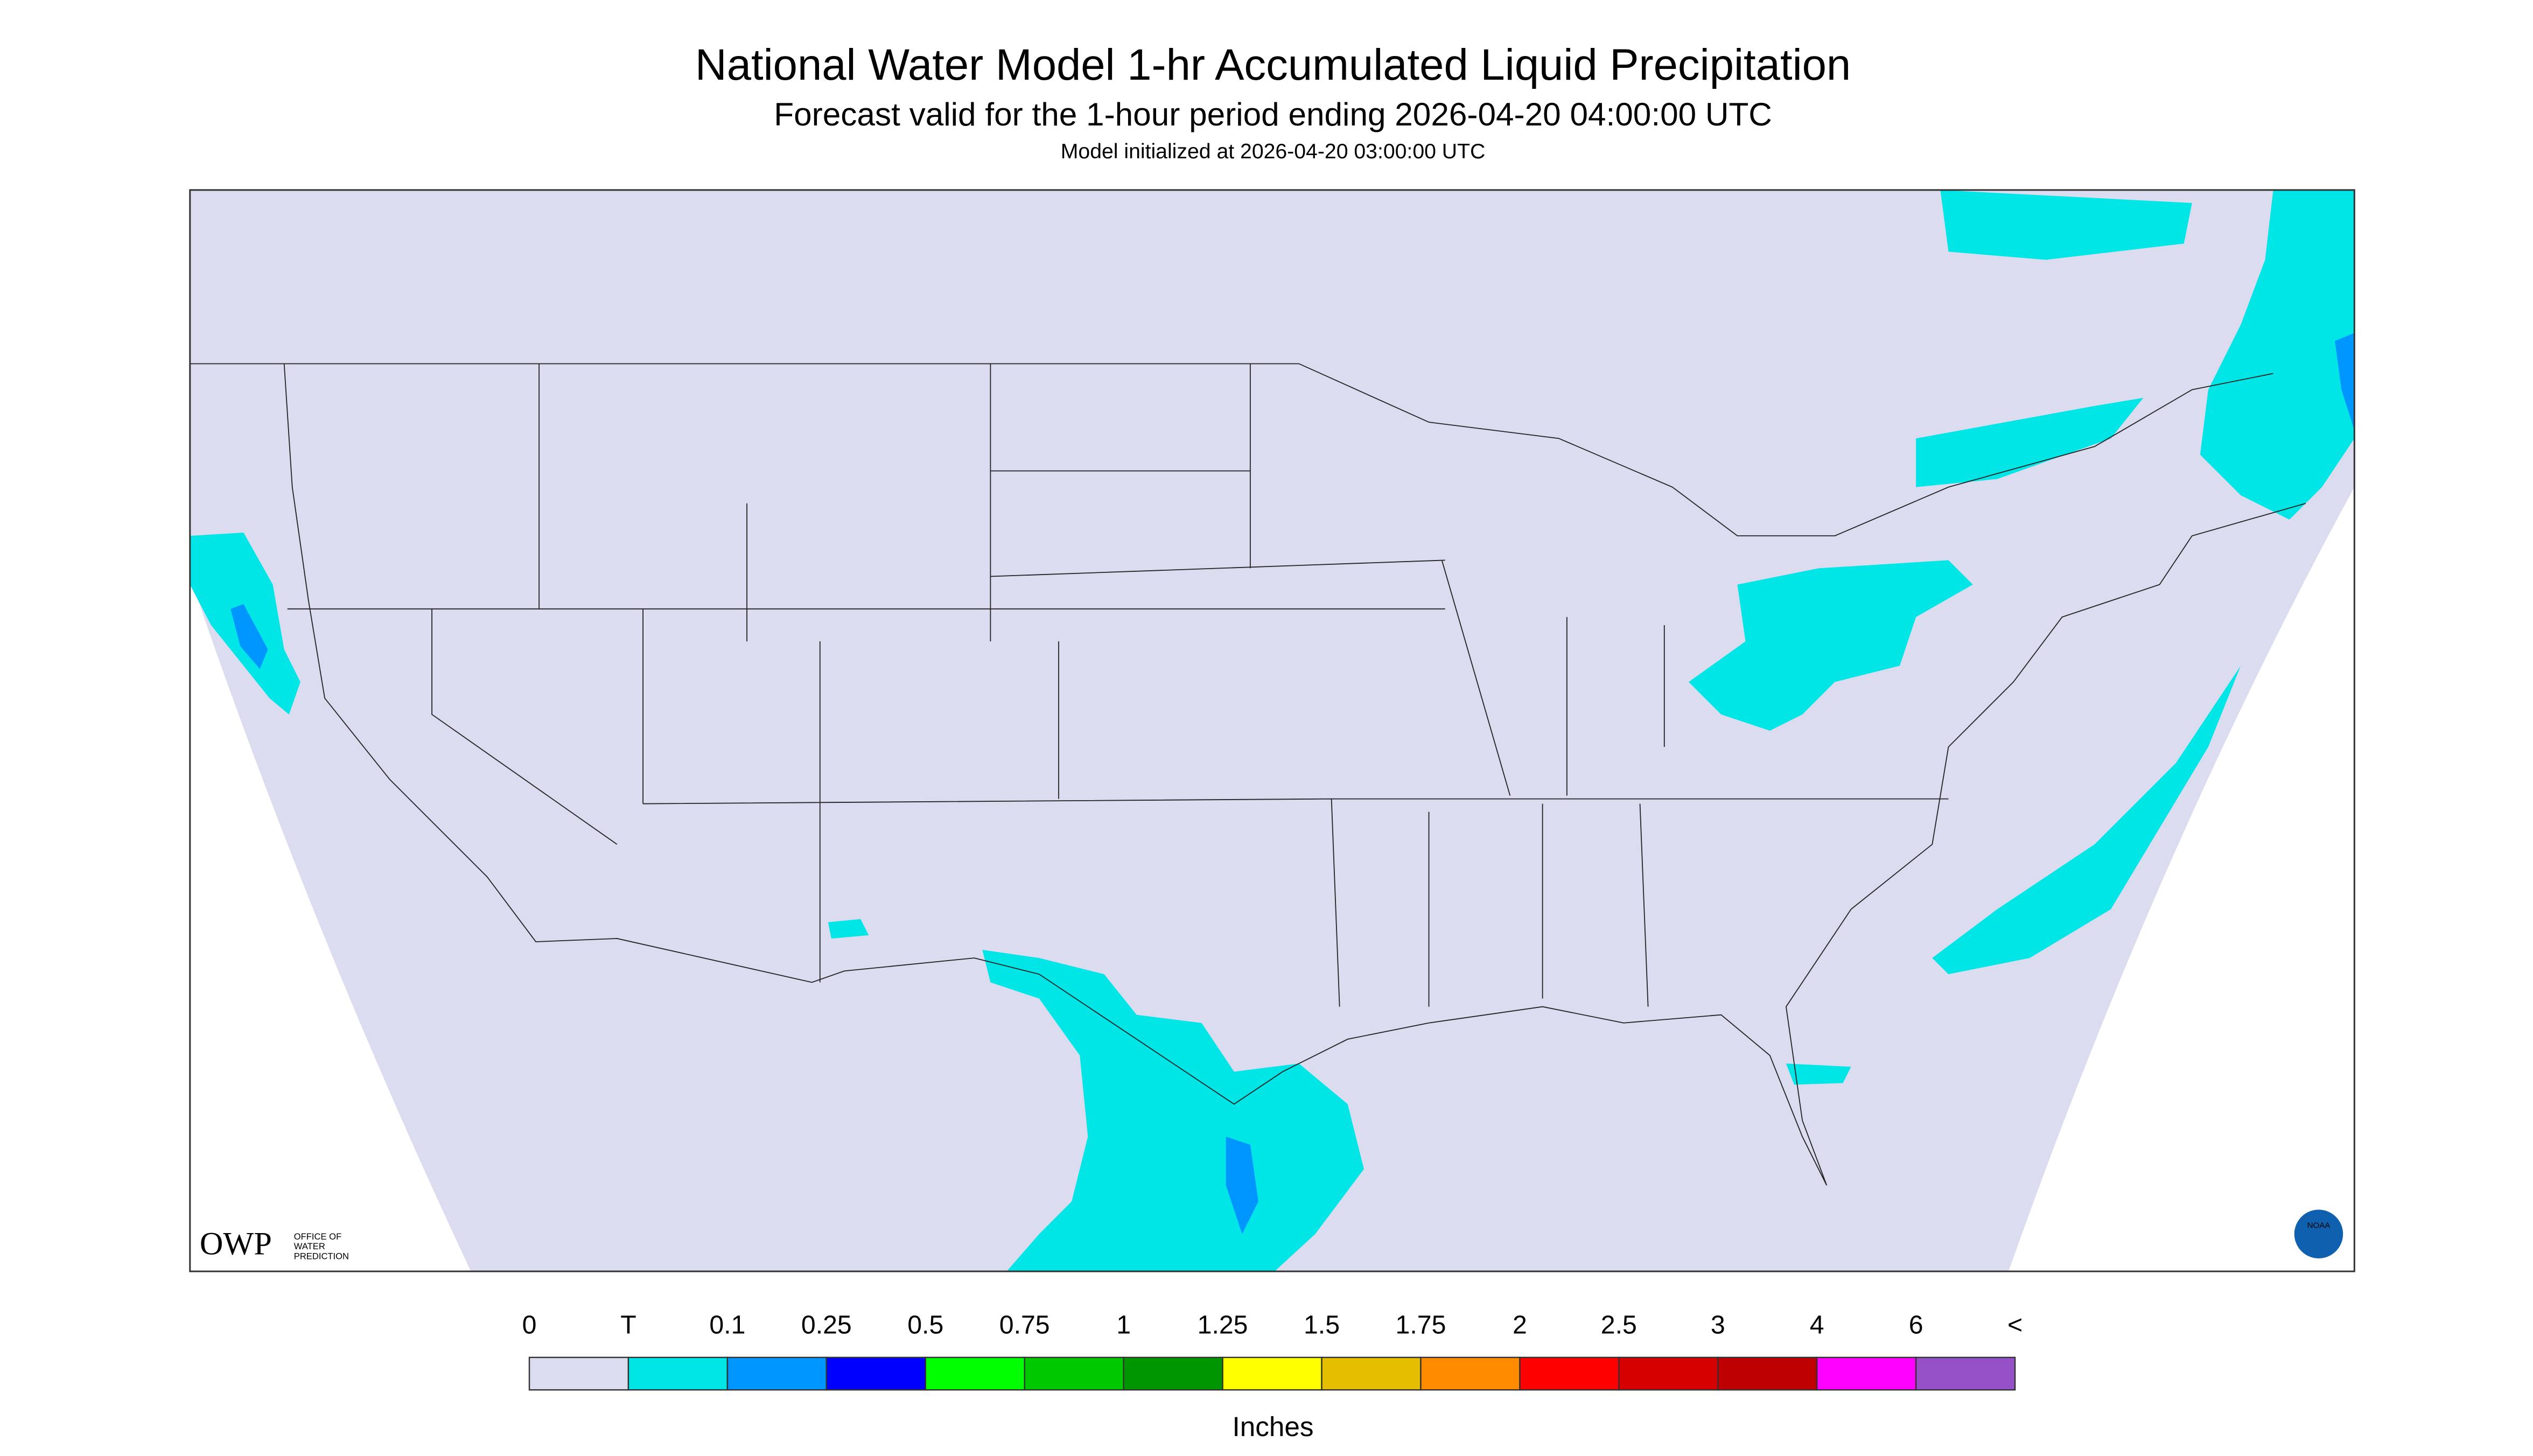 The image size is (2533, 1456). I want to click on legend-label: <, so click(2015, 1324).